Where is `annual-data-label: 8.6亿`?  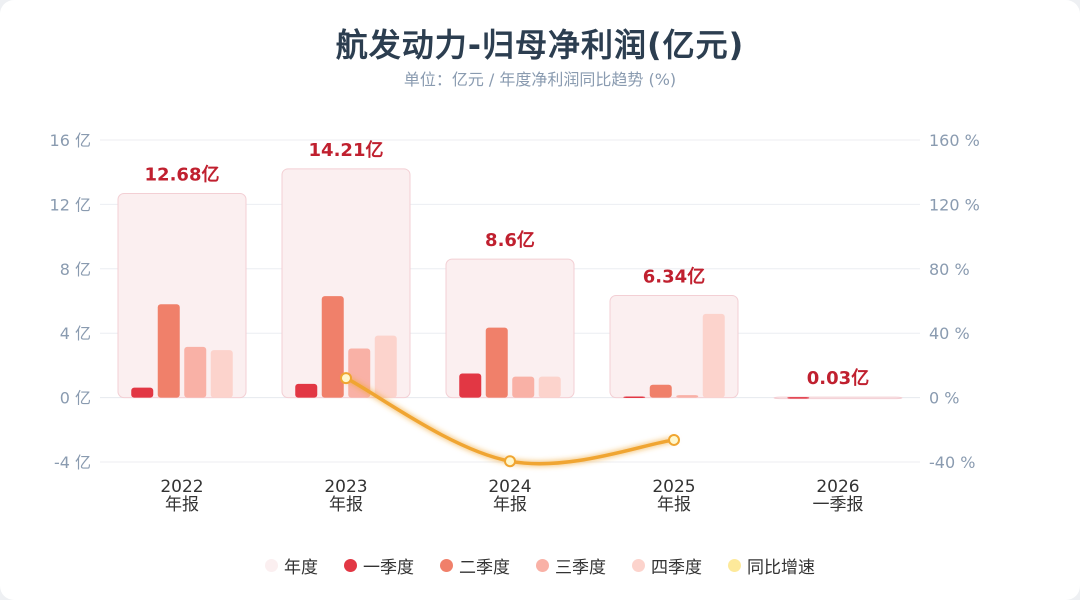 annual-data-label: 8.6亿 is located at coordinates (510, 240).